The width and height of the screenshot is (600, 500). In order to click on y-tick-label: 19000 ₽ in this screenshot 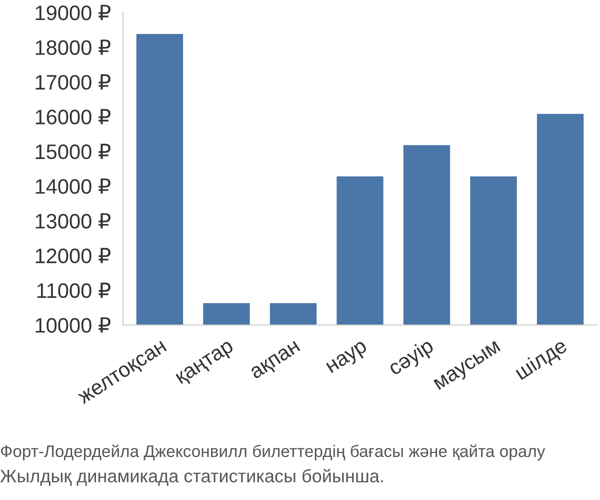, I will do `click(73, 12)`.